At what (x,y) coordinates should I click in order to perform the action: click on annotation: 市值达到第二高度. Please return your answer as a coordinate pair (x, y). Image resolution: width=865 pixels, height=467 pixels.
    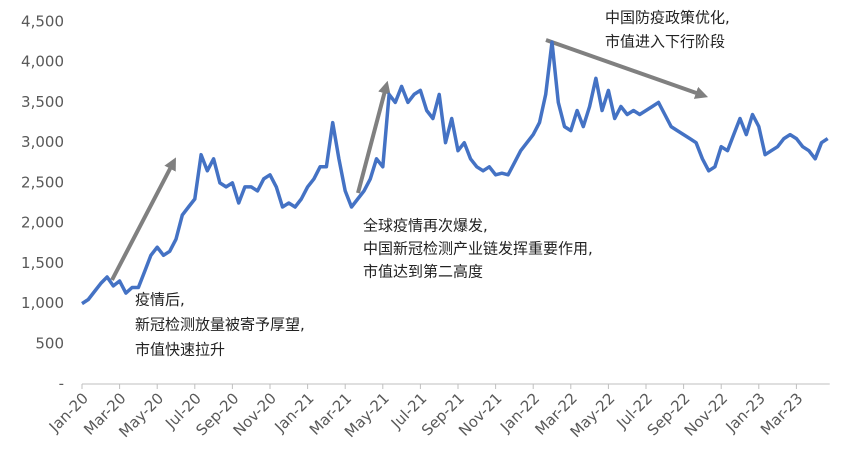
    Looking at the image, I should click on (423, 272).